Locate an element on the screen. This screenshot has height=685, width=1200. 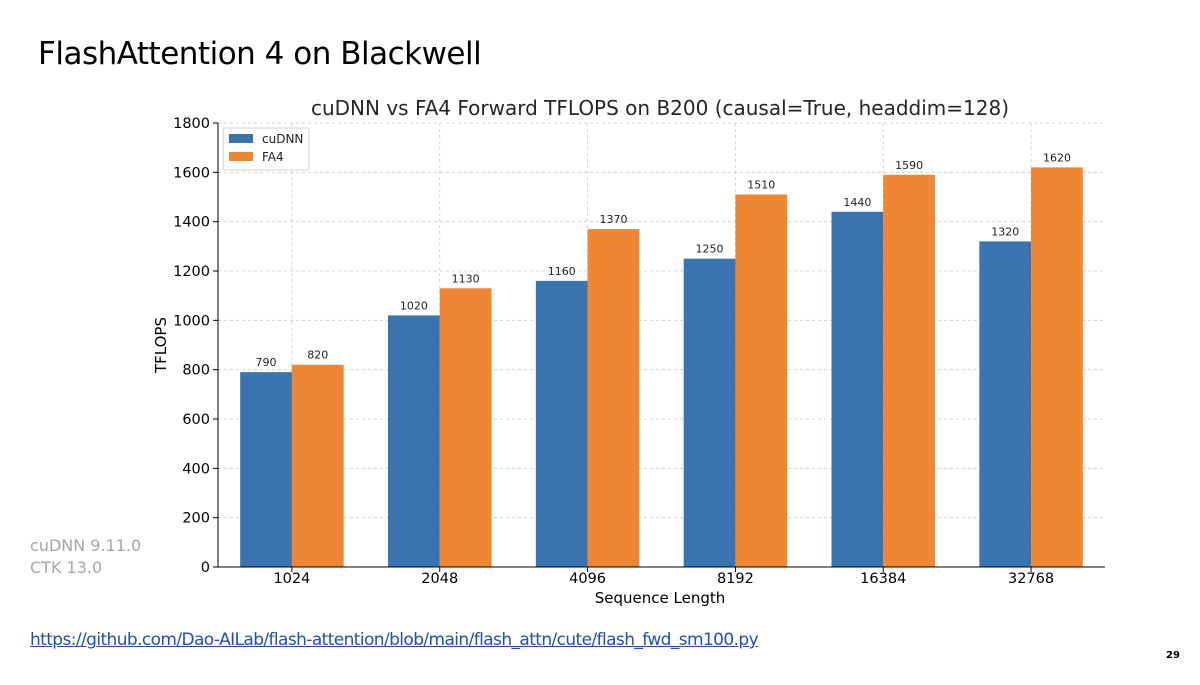
bar-value-label: 1620 is located at coordinates (1057, 157).